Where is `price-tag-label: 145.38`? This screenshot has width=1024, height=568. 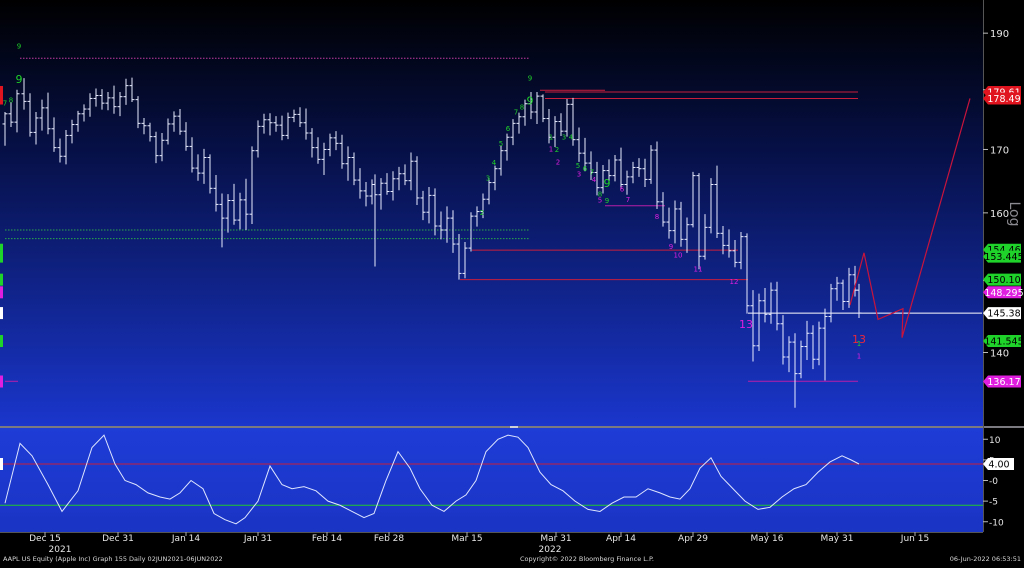
price-tag-label: 145.38 is located at coordinates (1003, 314).